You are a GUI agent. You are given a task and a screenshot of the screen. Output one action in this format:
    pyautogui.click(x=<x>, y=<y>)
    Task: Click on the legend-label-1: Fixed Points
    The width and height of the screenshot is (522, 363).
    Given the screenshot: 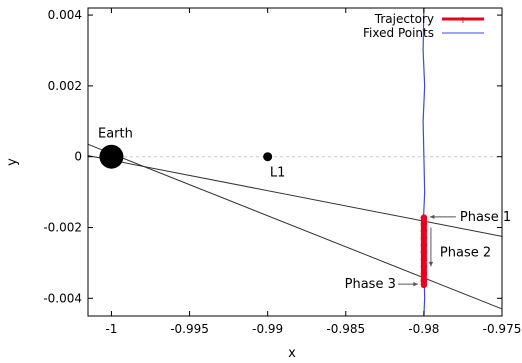 What is the action you would take?
    pyautogui.click(x=398, y=33)
    